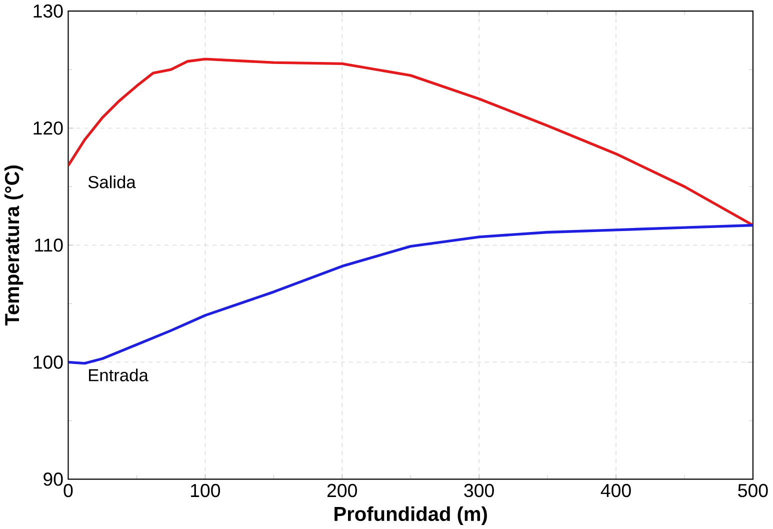  Describe the element at coordinates (342, 490) in the screenshot. I see `x-tick-label: 200` at that location.